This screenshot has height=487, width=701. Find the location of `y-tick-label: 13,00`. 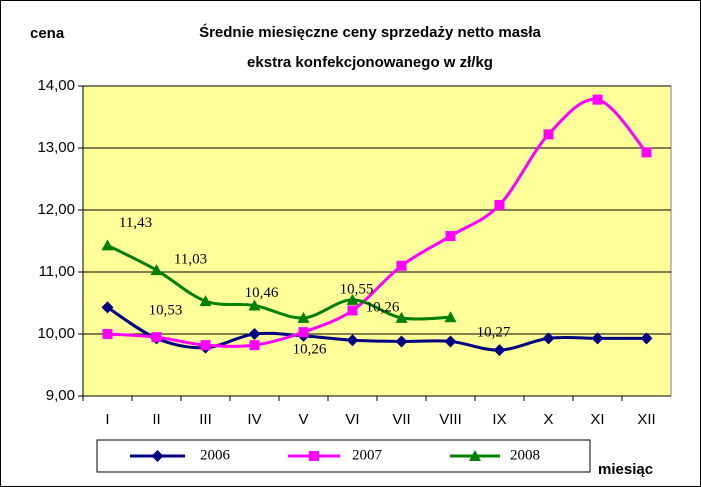

y-tick-label: 13,00 is located at coordinates (56, 147).